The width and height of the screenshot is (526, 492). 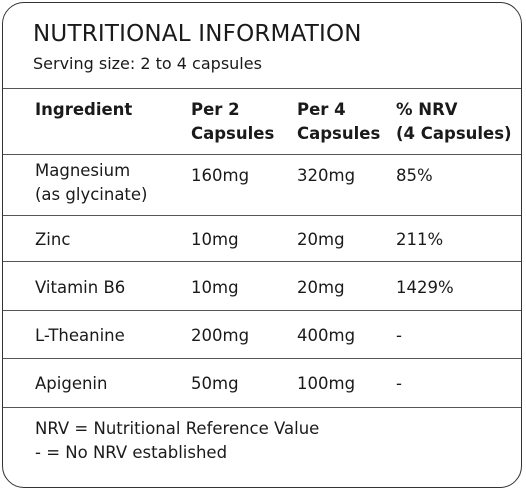 I want to click on footnote-dash: - = No NRV established, so click(x=131, y=452).